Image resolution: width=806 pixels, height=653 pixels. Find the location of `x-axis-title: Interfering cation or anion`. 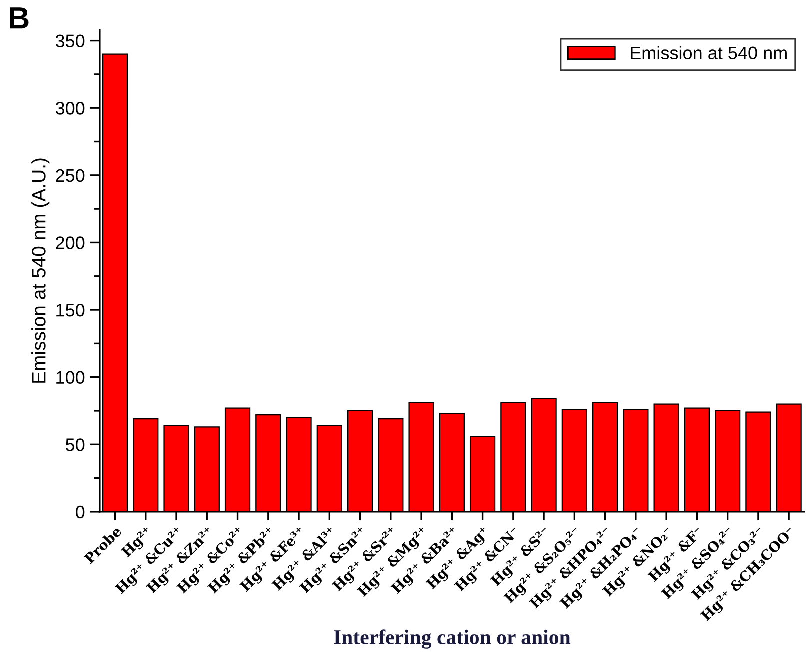

x-axis-title: Interfering cation or anion is located at coordinates (452, 639).